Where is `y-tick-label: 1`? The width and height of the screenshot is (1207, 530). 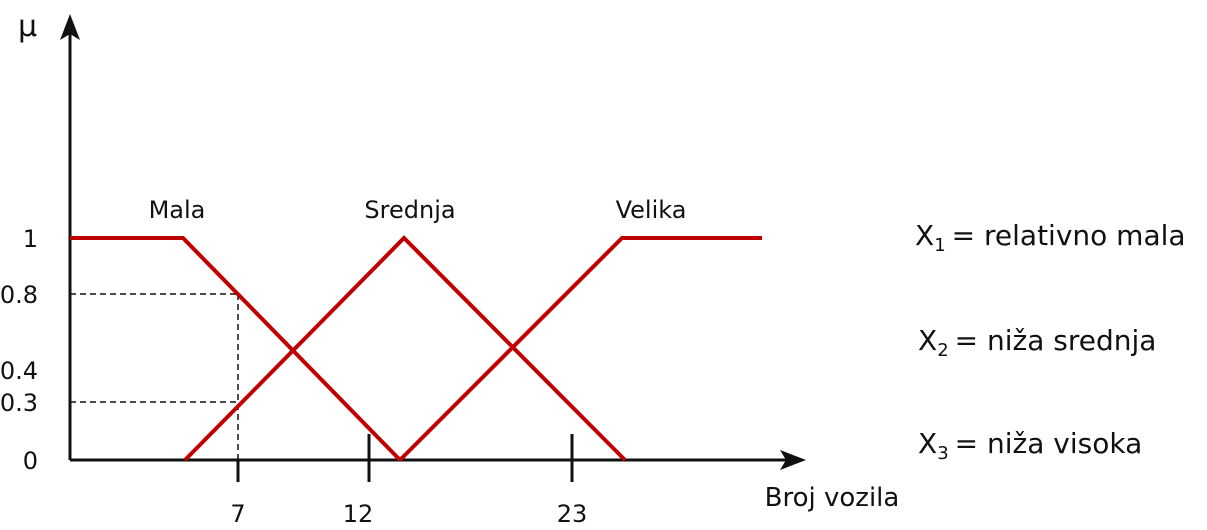 y-tick-label: 1 is located at coordinates (30, 239).